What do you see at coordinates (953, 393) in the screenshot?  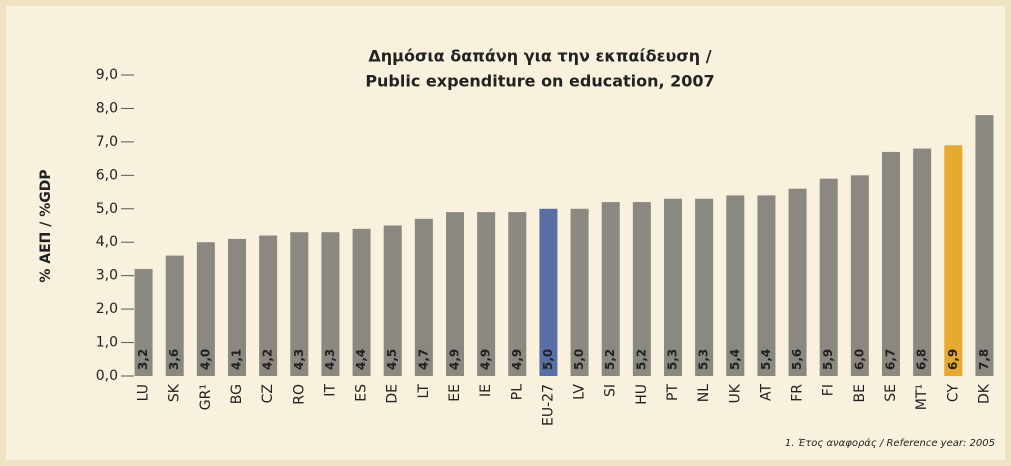 I see `x-tick-label: CY` at bounding box center [953, 393].